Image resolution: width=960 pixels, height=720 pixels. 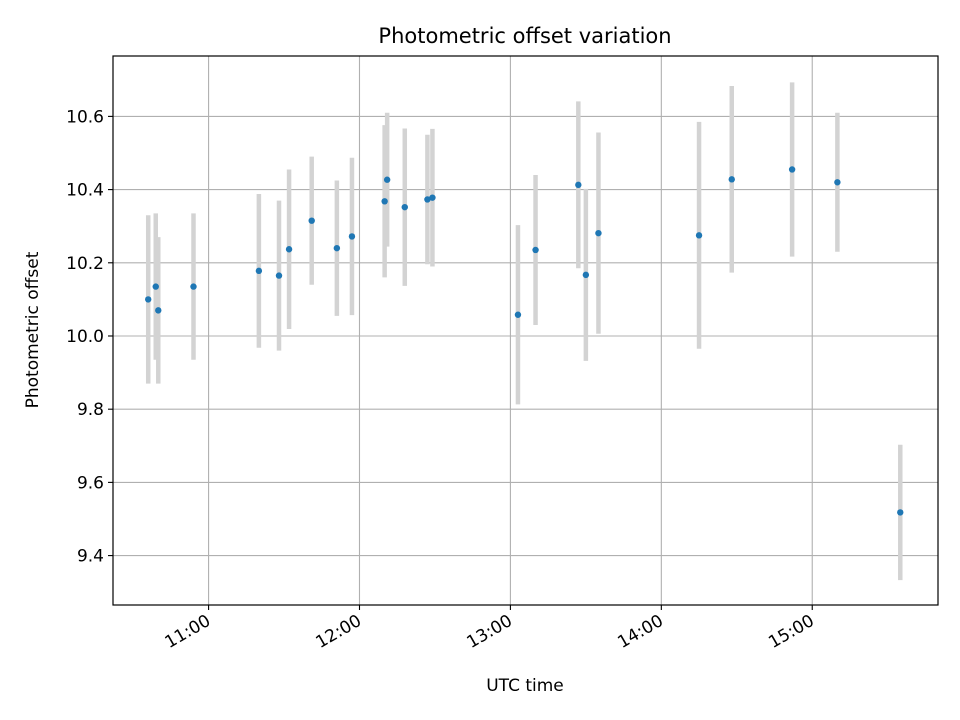 I want to click on x-tick-label: 13:00, so click(x=489, y=632).